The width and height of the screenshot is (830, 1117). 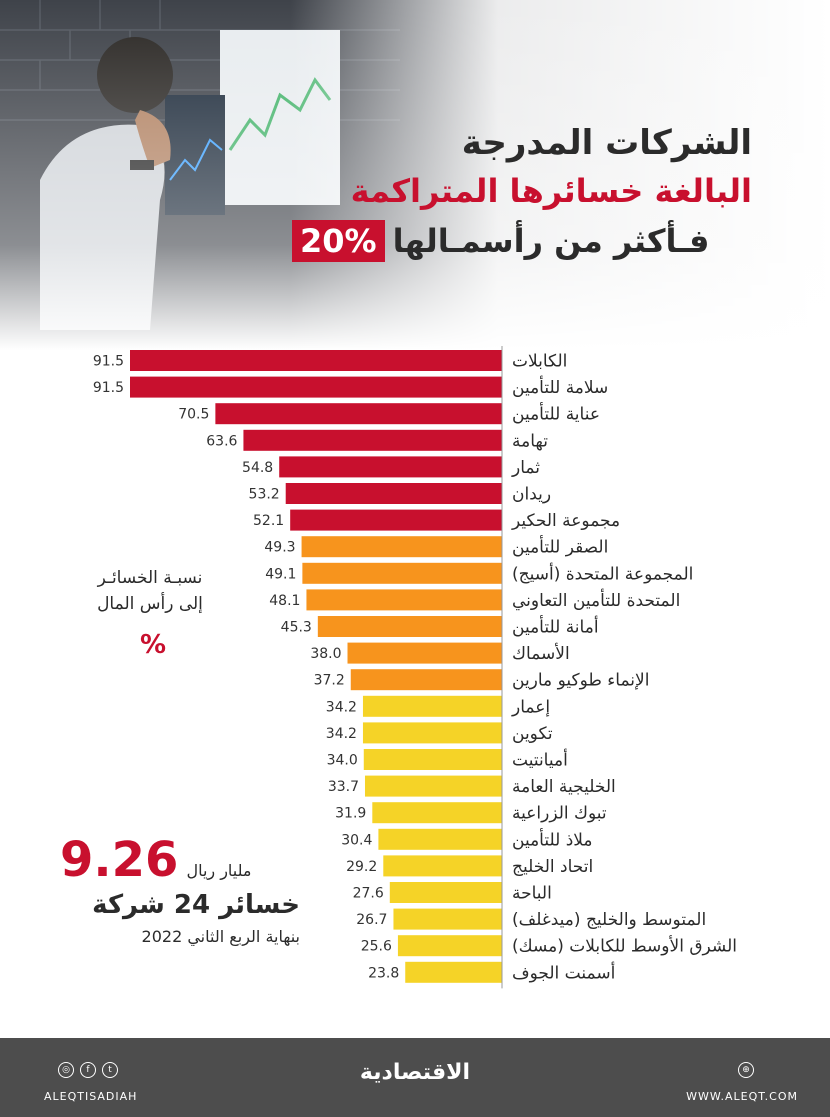 I want to click on social-handle: ALEQTISADIAH, so click(x=91, y=1096).